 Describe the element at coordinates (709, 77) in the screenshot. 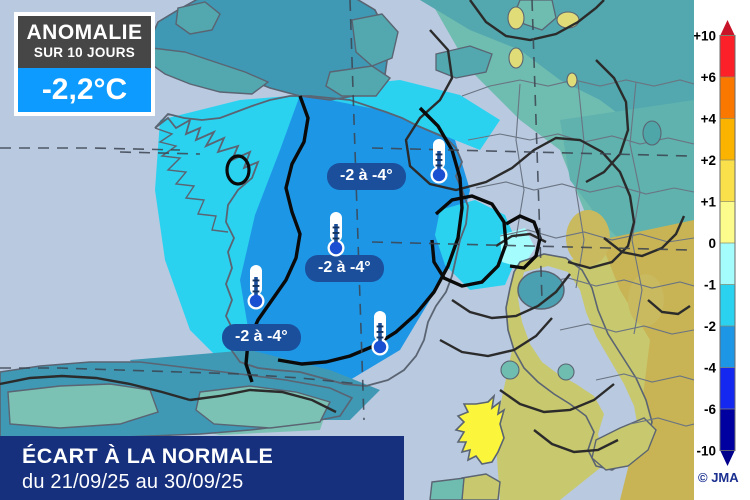

I see `colorbar-tick-label: +6` at that location.